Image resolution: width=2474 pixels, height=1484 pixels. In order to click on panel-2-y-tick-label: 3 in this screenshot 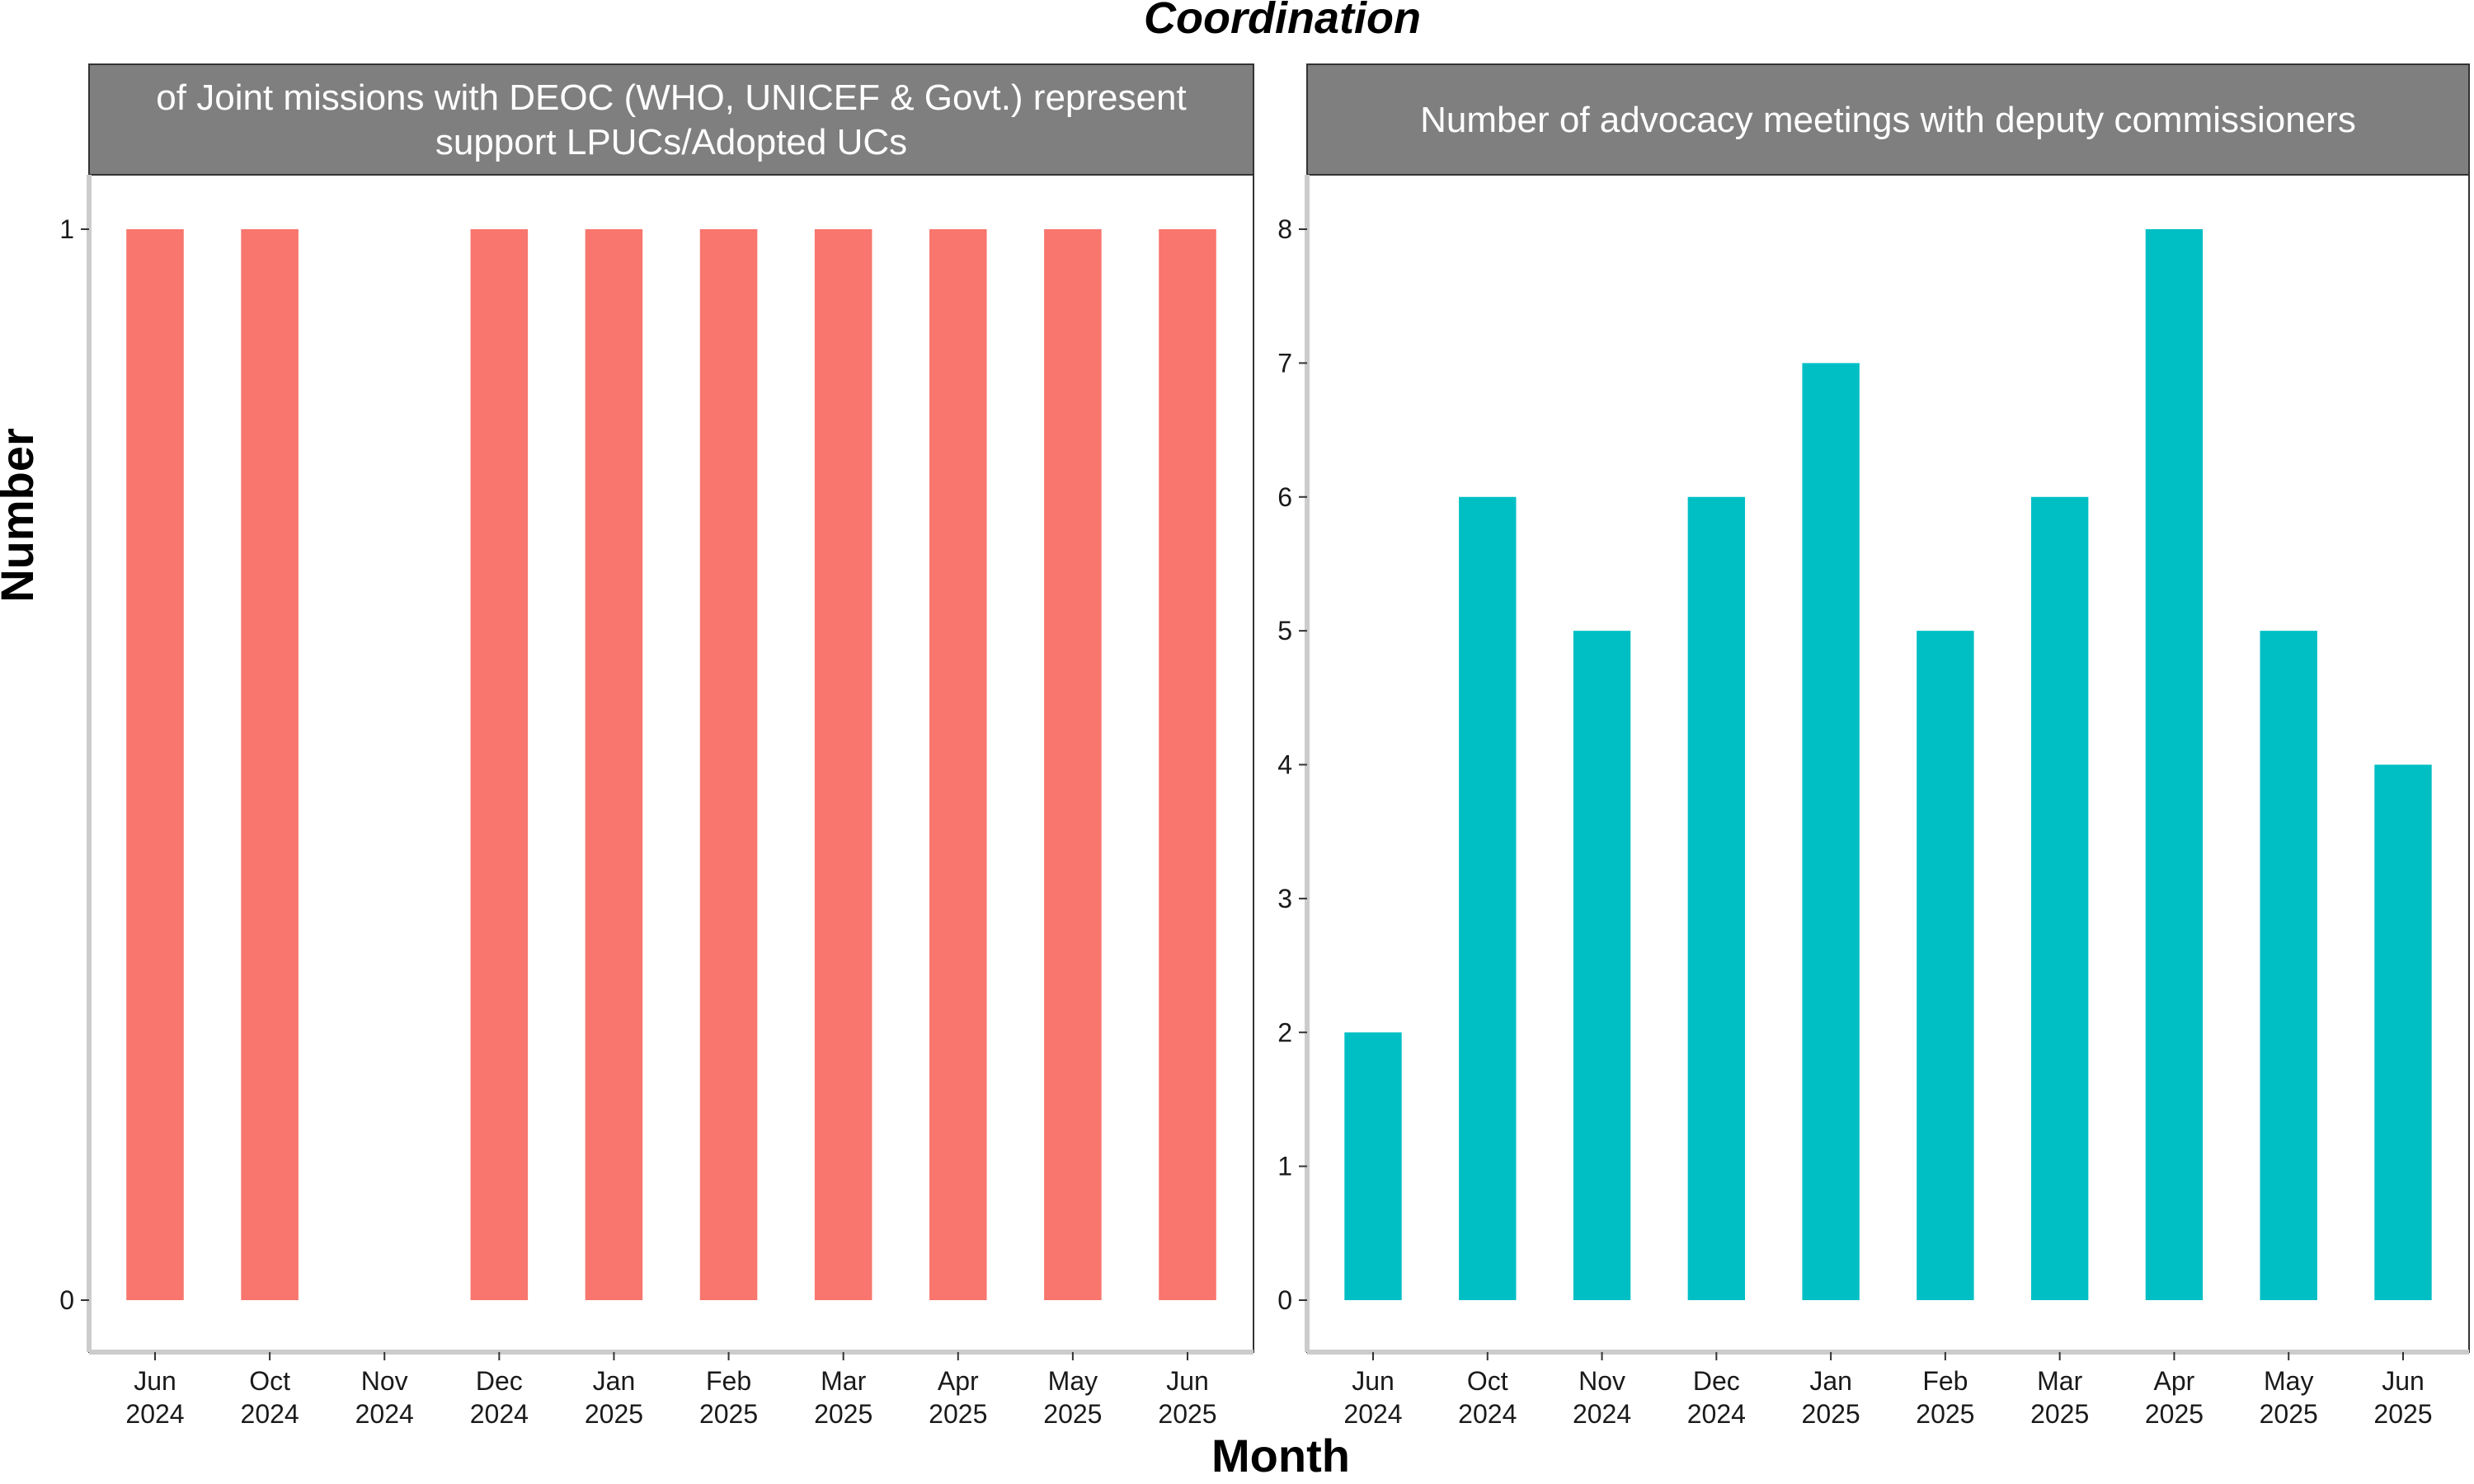, I will do `click(1284, 899)`.